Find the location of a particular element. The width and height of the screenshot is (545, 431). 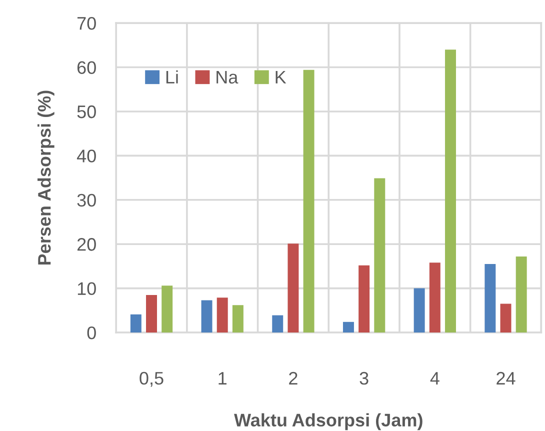

y-tick-label: 60 is located at coordinates (86, 67).